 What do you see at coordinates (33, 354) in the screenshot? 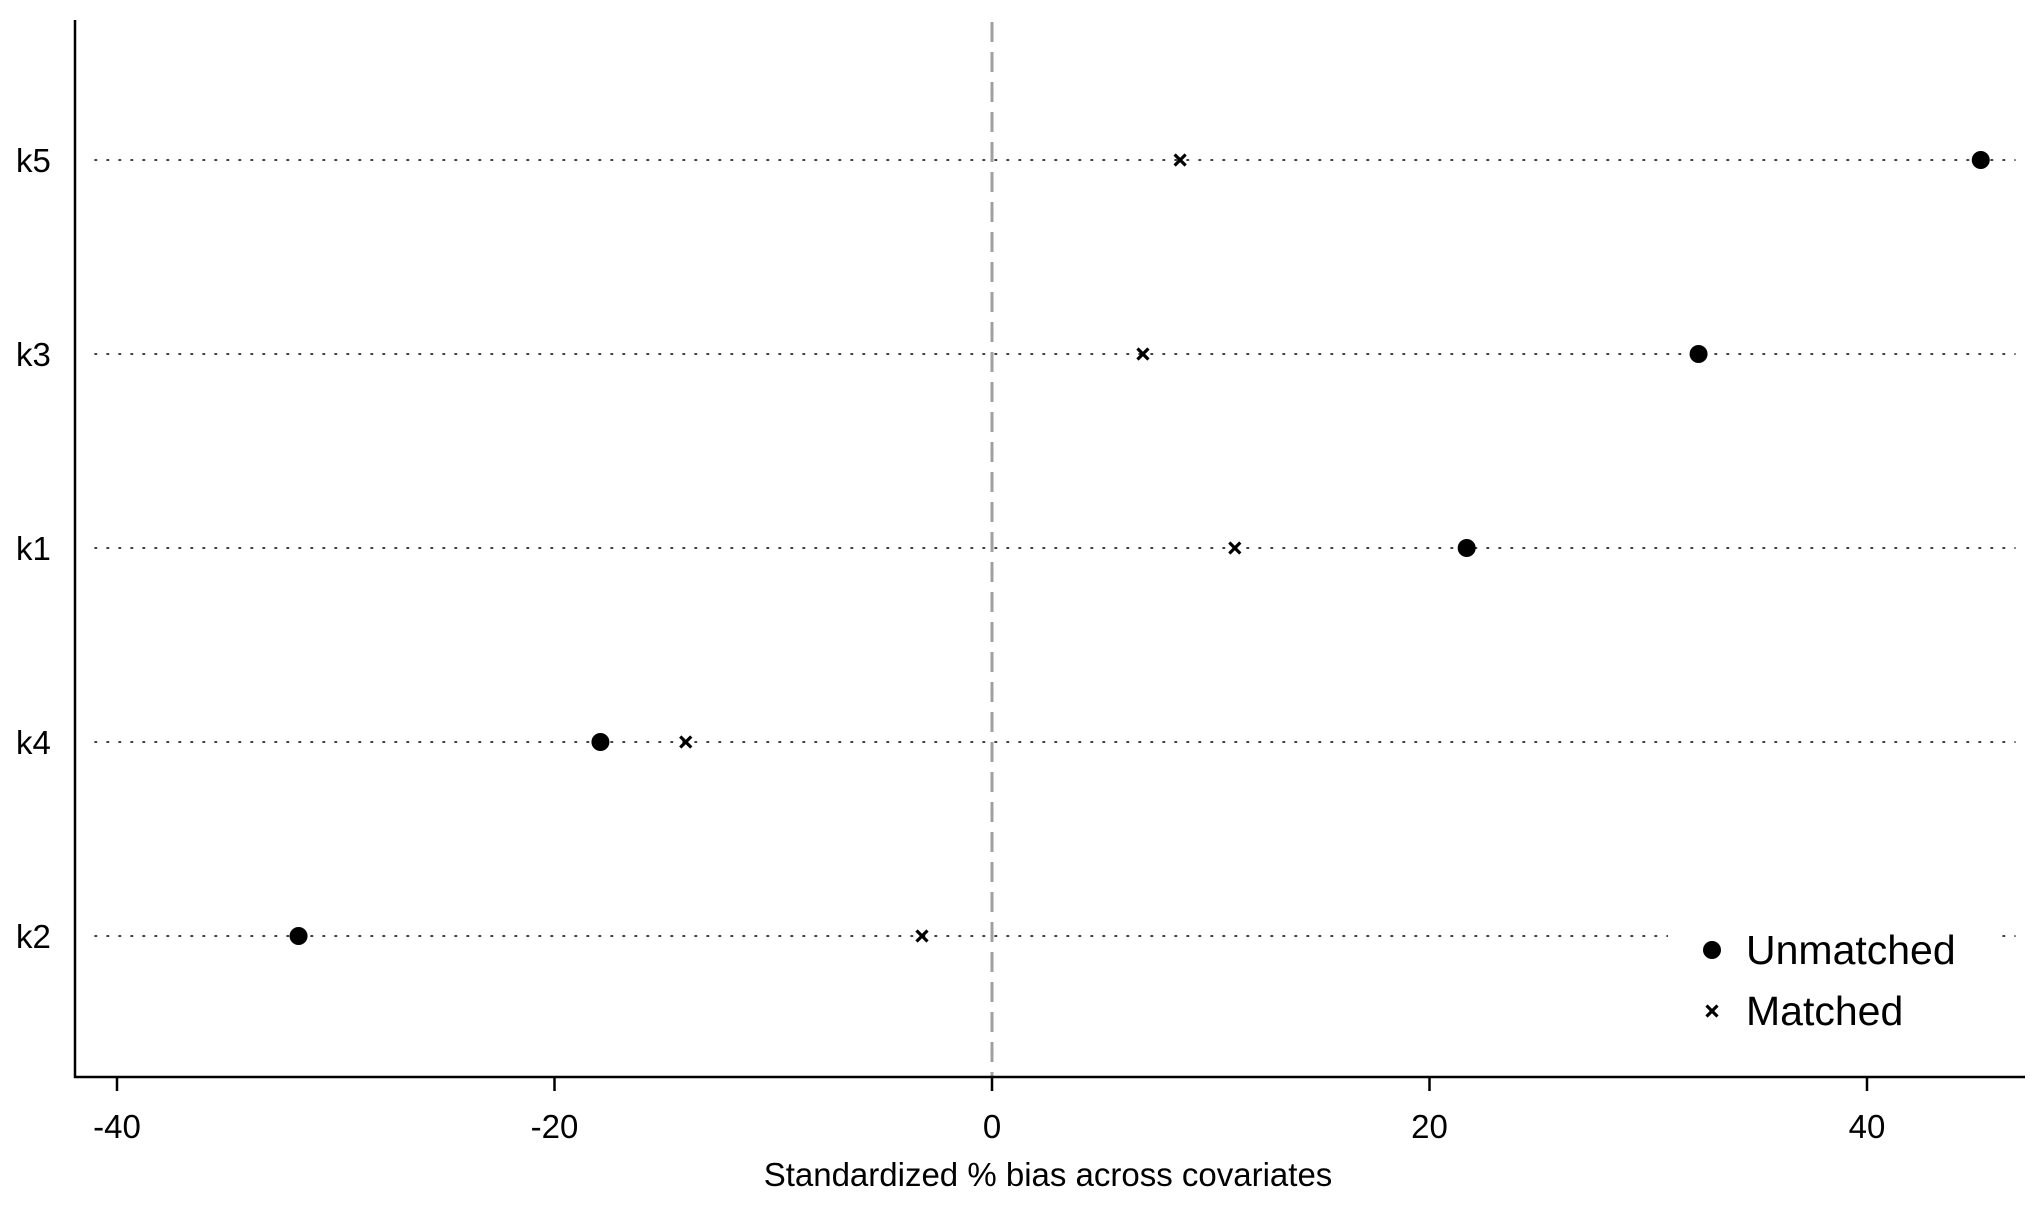
I see `y-category-label: k3` at bounding box center [33, 354].